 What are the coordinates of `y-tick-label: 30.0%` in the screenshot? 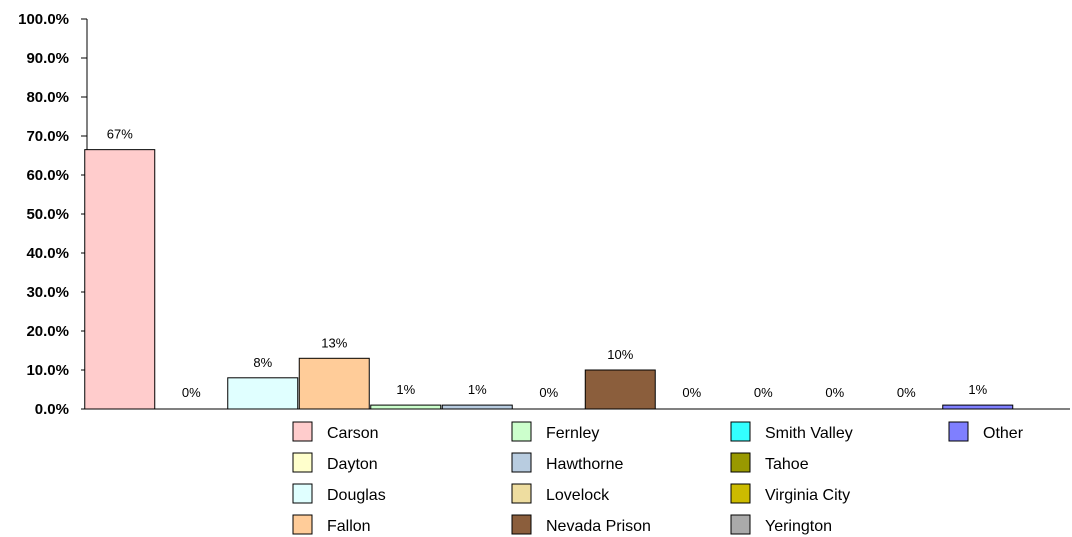 It's located at (47, 292).